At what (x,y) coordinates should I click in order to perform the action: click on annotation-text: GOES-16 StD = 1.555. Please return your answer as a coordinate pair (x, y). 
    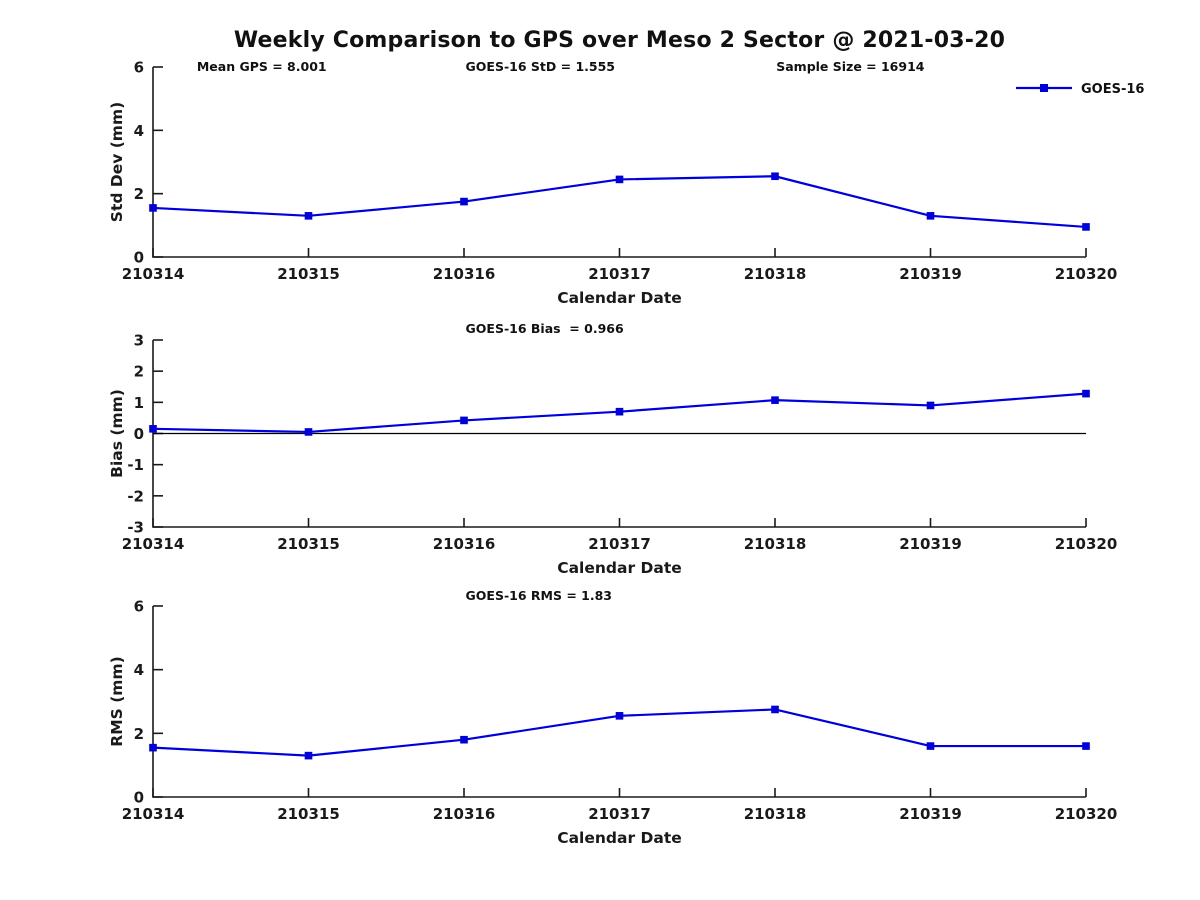
    Looking at the image, I should click on (540, 66).